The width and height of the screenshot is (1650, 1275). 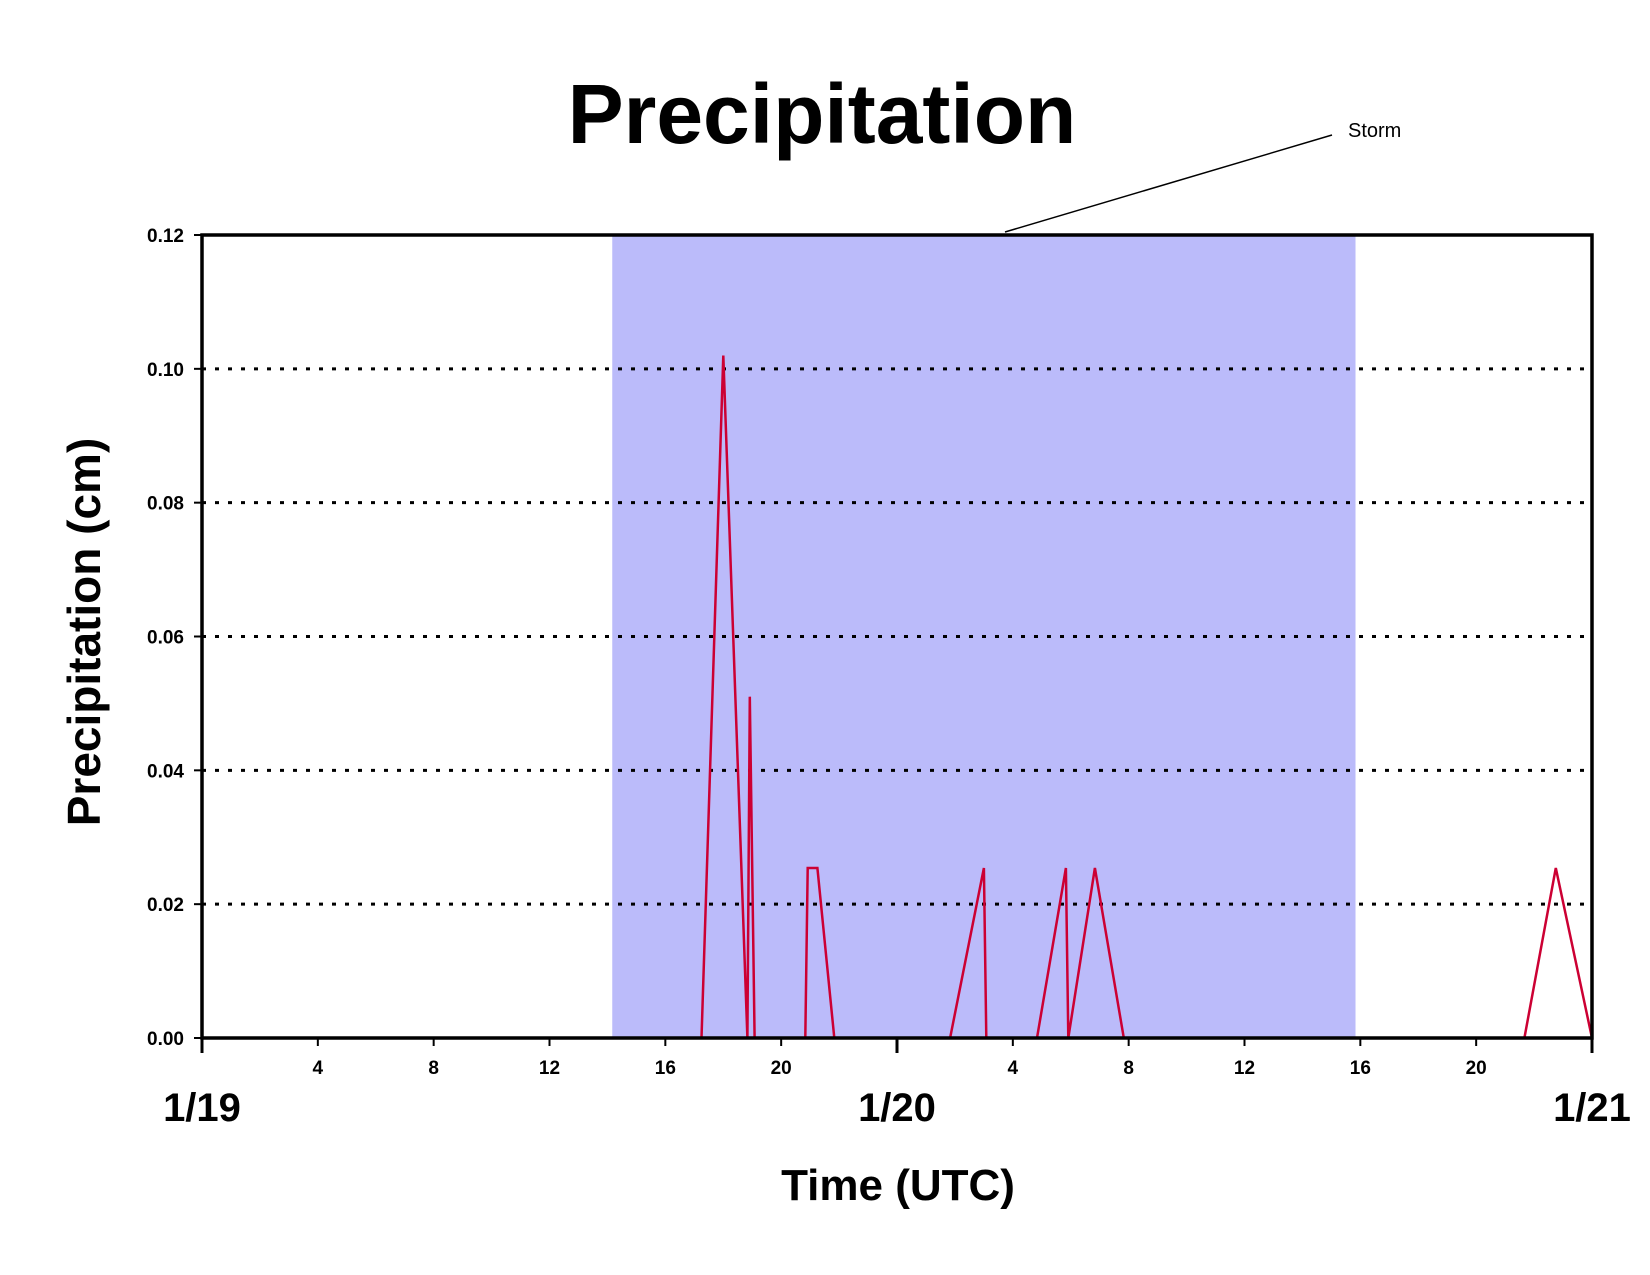 I want to click on storm-annotation-leader, so click(x=1168, y=183).